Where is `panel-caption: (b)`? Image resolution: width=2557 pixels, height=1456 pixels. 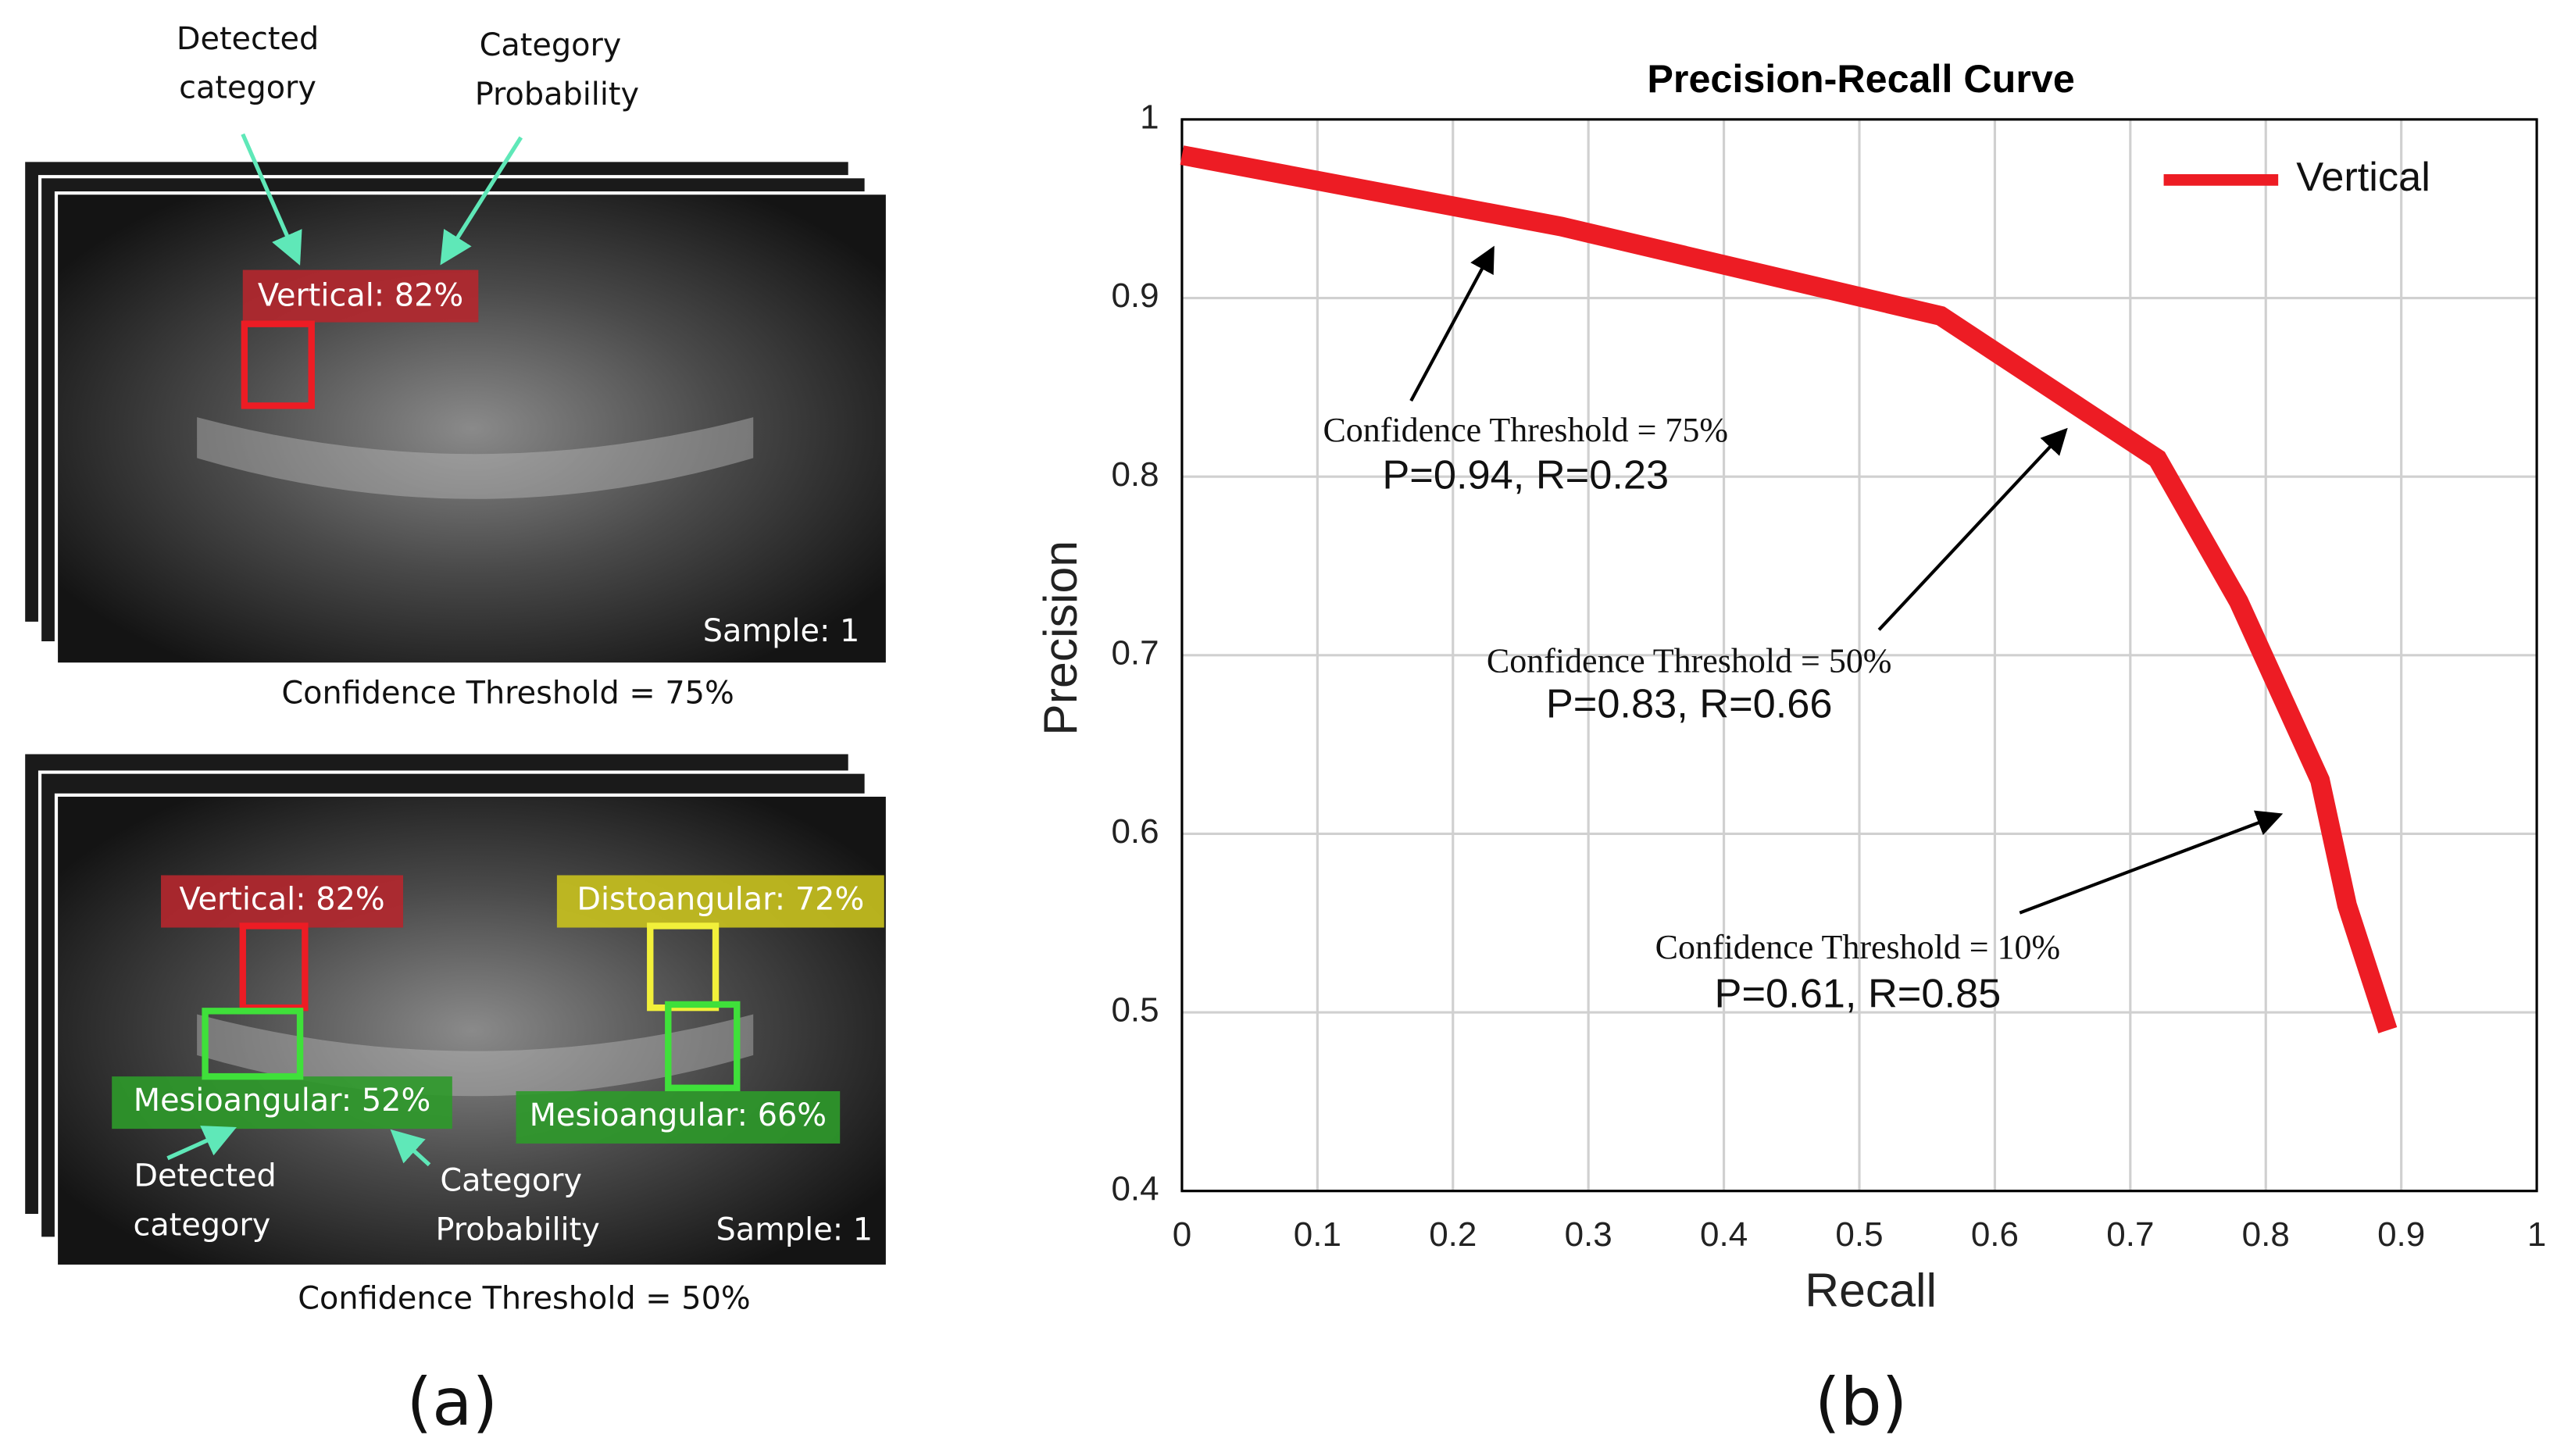
panel-caption: (b) is located at coordinates (1862, 1402).